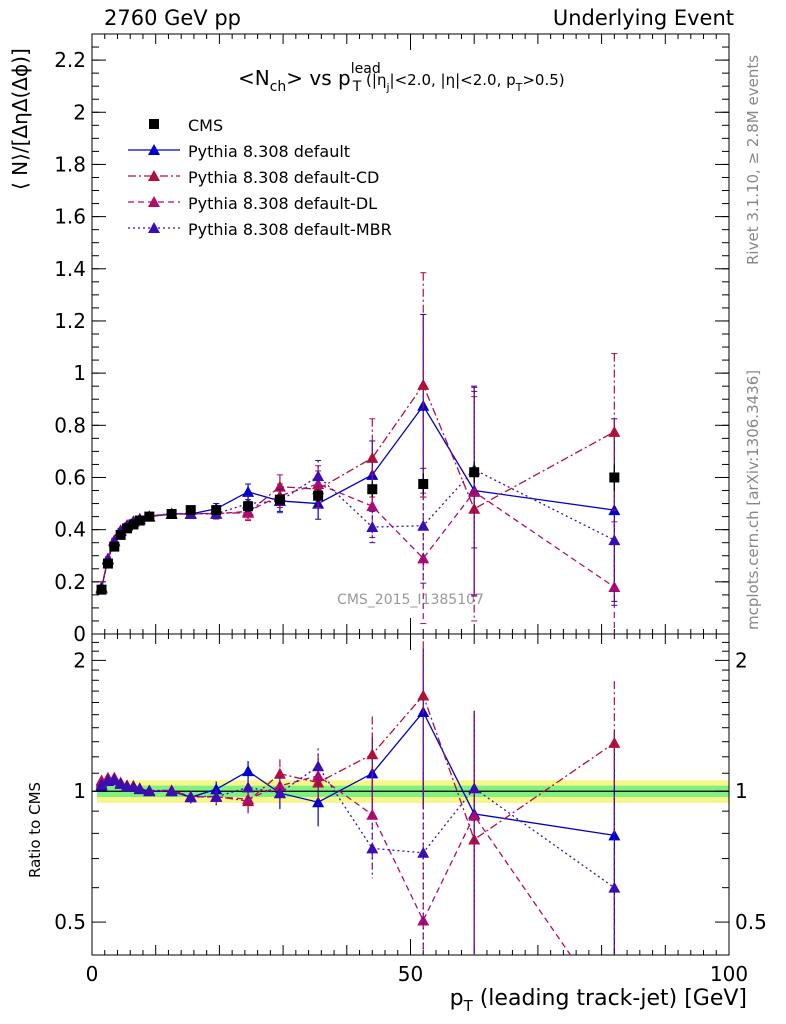  What do you see at coordinates (35, 829) in the screenshot?
I see `ratio-y-axis-label: Ratio to CMS` at bounding box center [35, 829].